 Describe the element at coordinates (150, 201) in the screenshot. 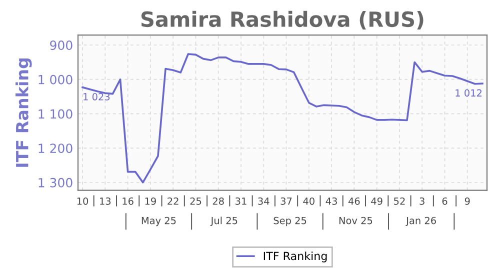

I see `x-tick-label: 19` at that location.